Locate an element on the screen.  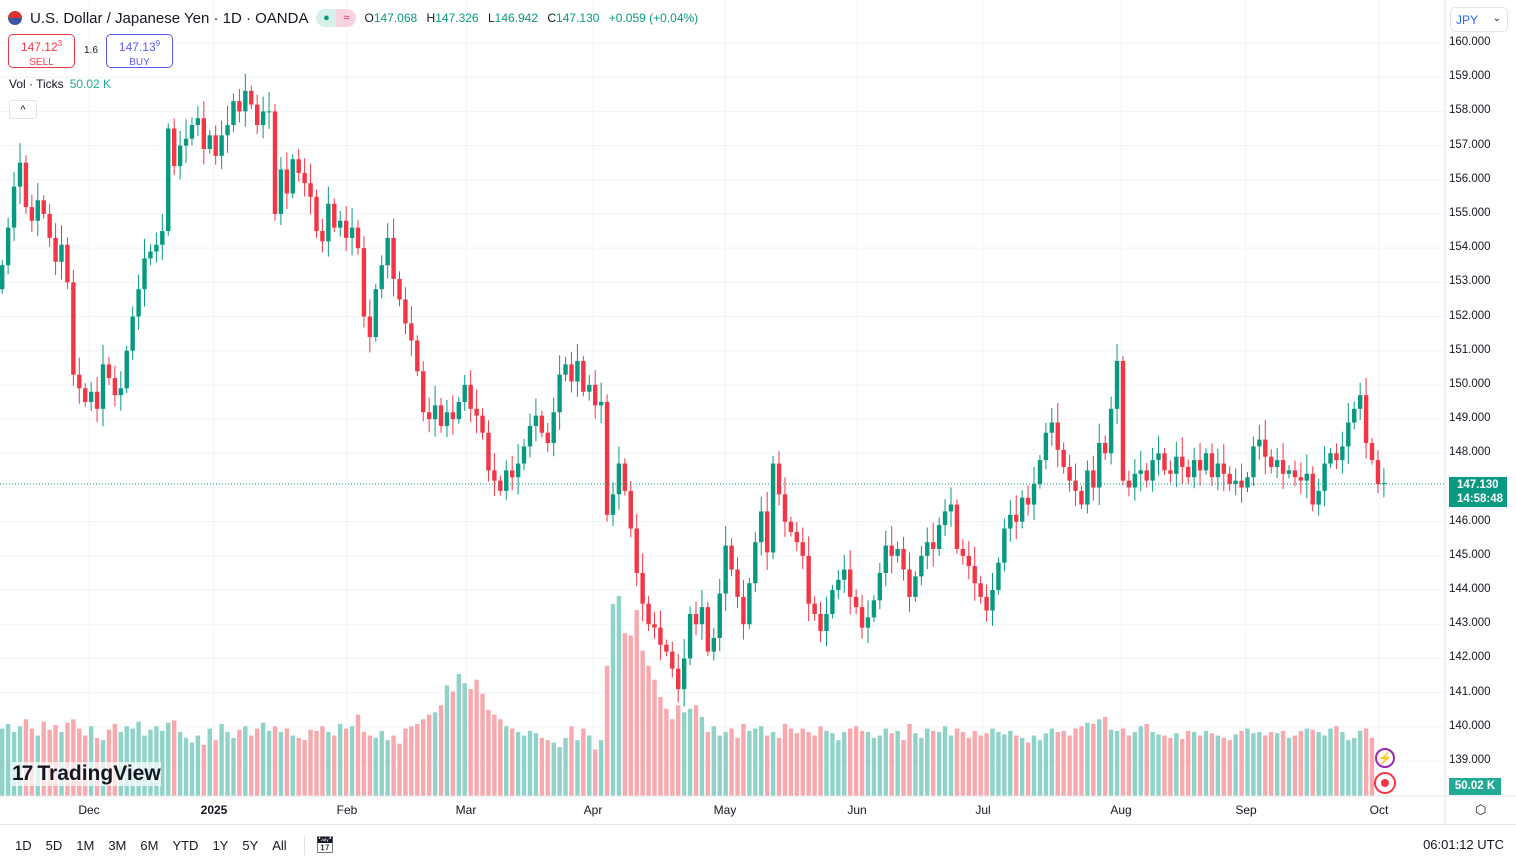
sell-button: 147.123 SELL is located at coordinates (41, 51).